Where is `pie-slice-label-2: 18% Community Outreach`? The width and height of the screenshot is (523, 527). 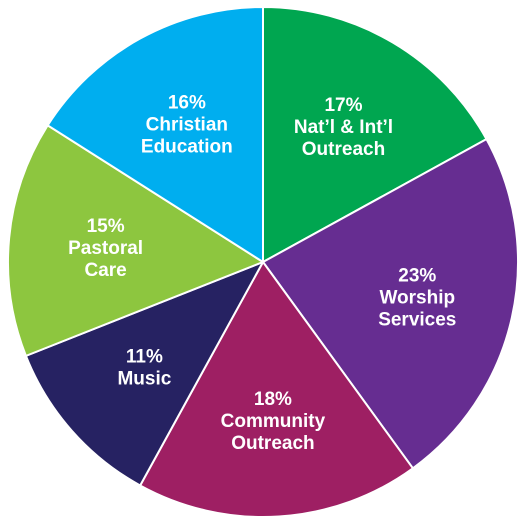
pie-slice-label-2: 18% Community Outreach is located at coordinates (273, 421).